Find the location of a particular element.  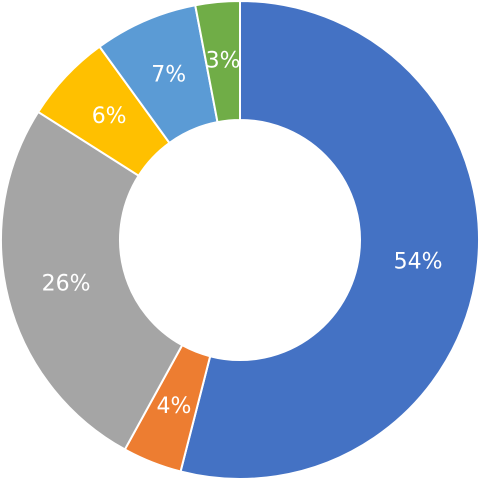

data-label: 54% is located at coordinates (418, 261).